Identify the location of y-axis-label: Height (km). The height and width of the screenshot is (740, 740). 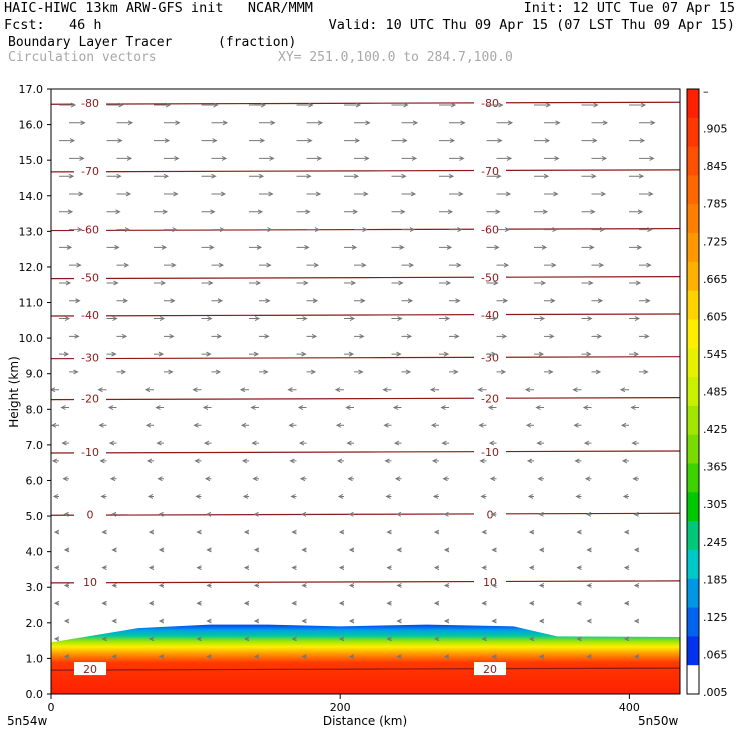
(14, 391).